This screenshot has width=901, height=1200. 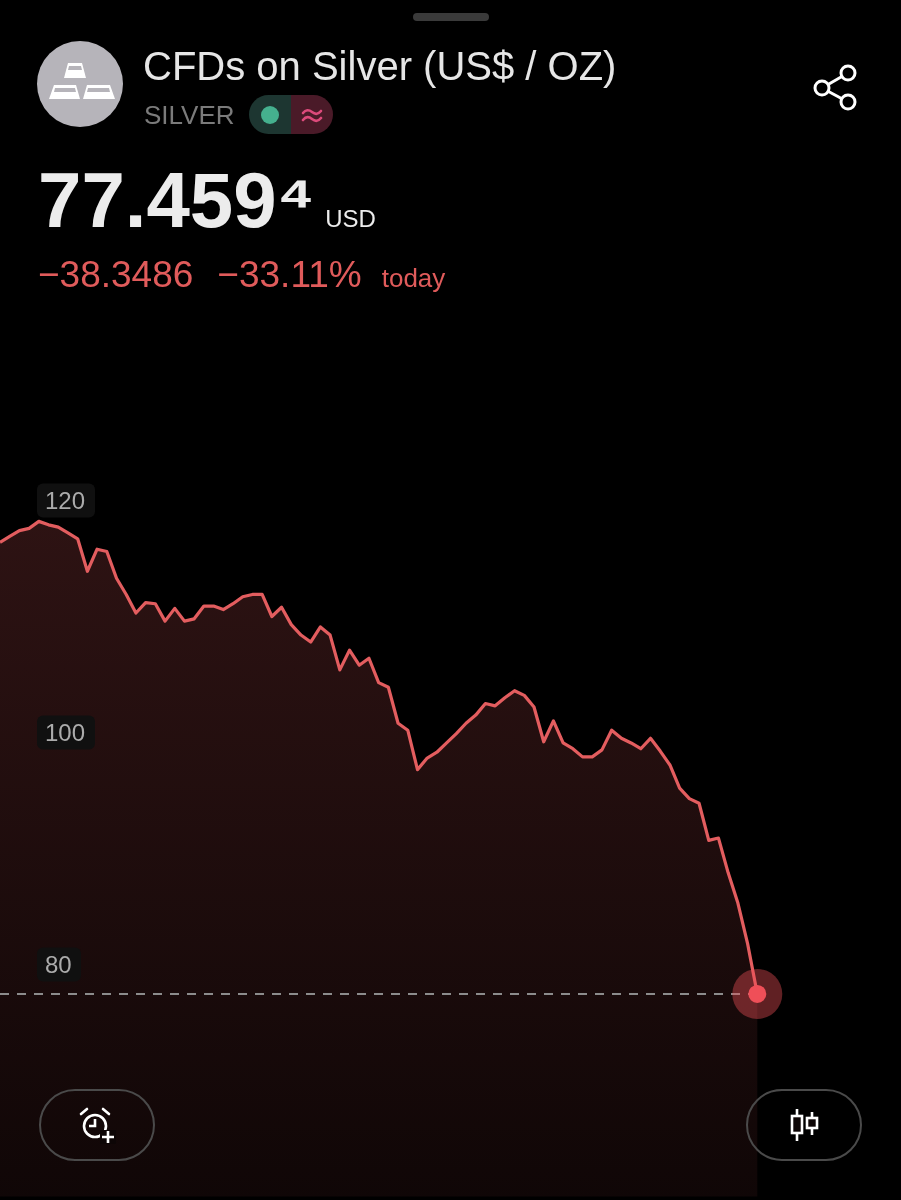 What do you see at coordinates (289, 274) in the screenshot?
I see `annotation: −33.11%` at bounding box center [289, 274].